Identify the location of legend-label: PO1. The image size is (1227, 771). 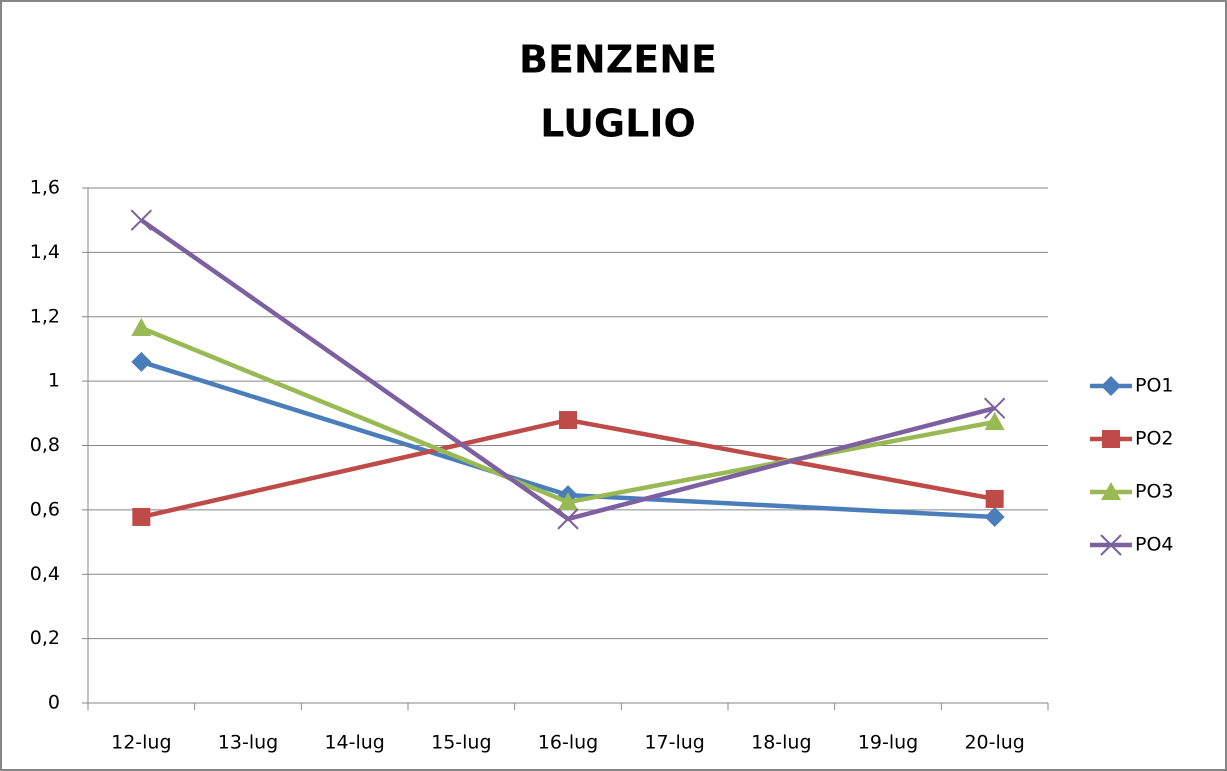
(1154, 386).